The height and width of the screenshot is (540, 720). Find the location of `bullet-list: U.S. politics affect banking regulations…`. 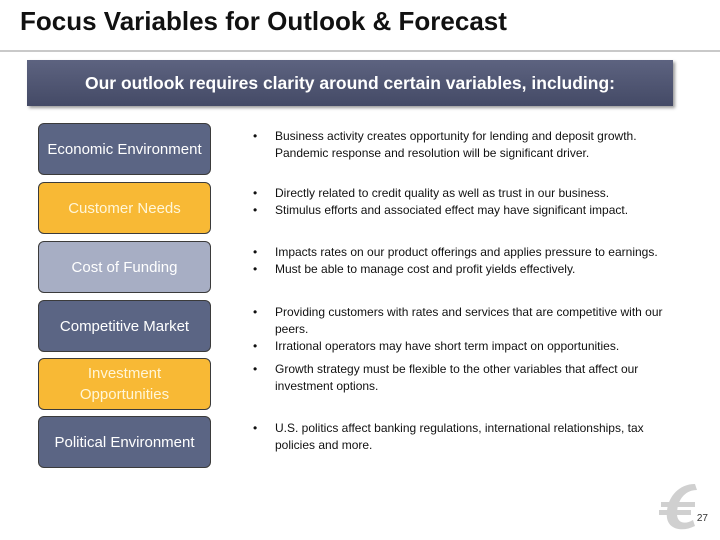

bullet-list: U.S. politics affect banking regulations… is located at coordinates (462, 437).